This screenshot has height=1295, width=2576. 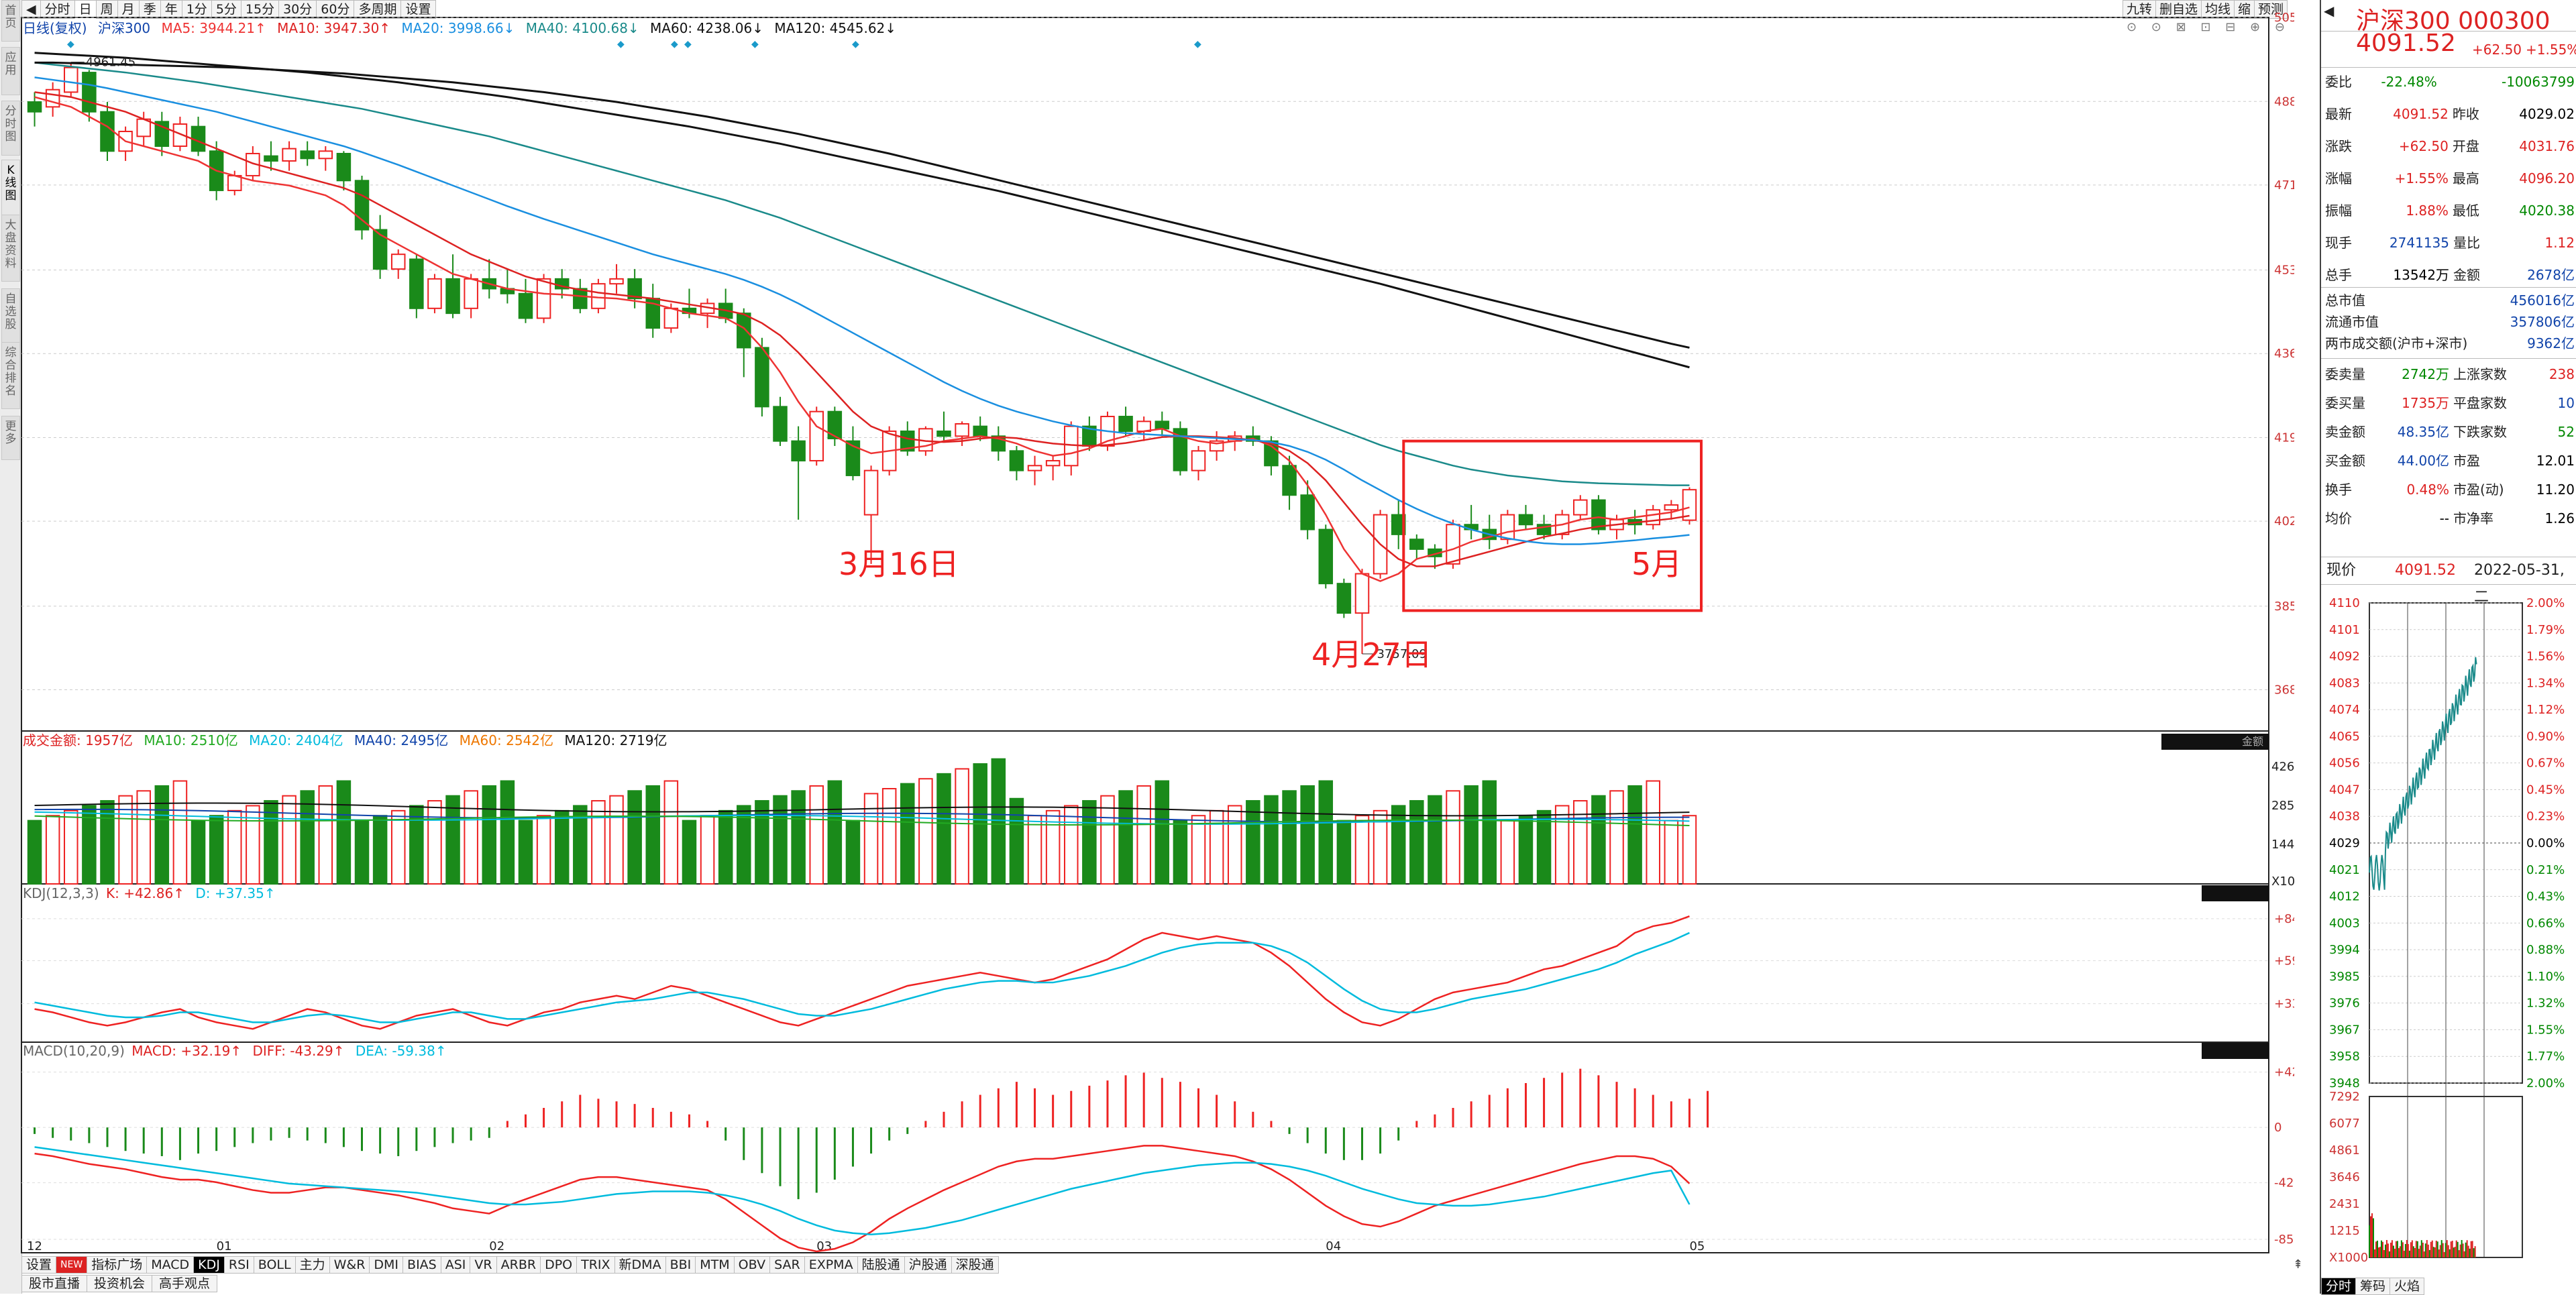 I want to click on indicator-tab-13: ARBR, so click(x=518, y=1265).